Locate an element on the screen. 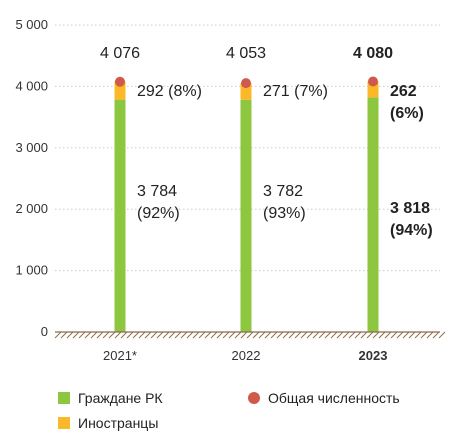 This screenshot has width=454, height=437. total-label: 4 076 is located at coordinates (120, 53).